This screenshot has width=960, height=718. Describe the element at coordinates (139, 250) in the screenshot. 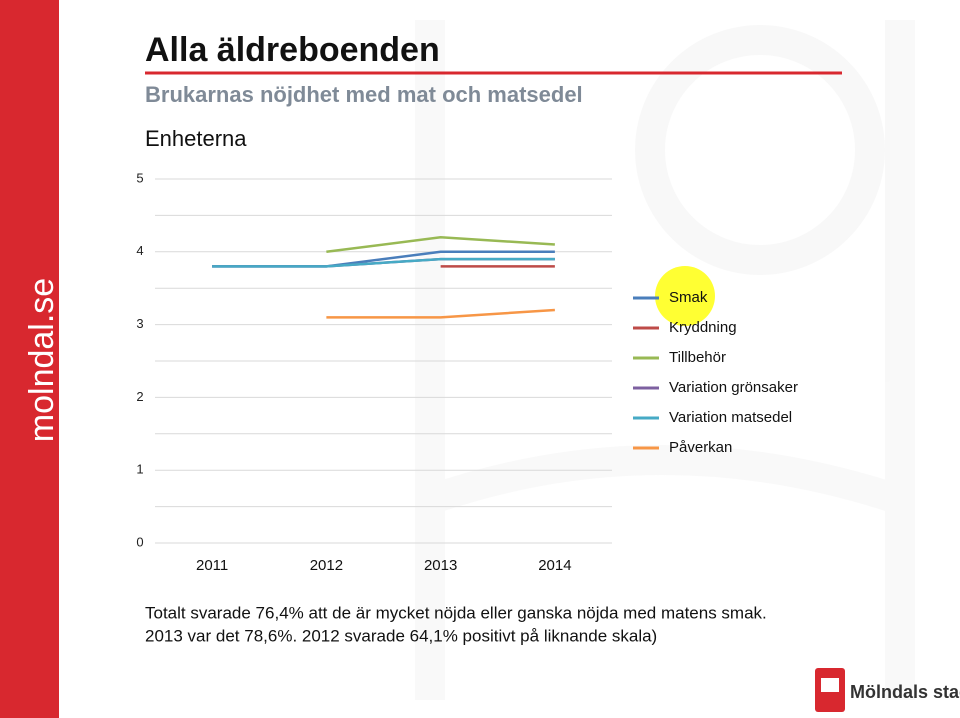

I see `y-tick-label: 4` at that location.